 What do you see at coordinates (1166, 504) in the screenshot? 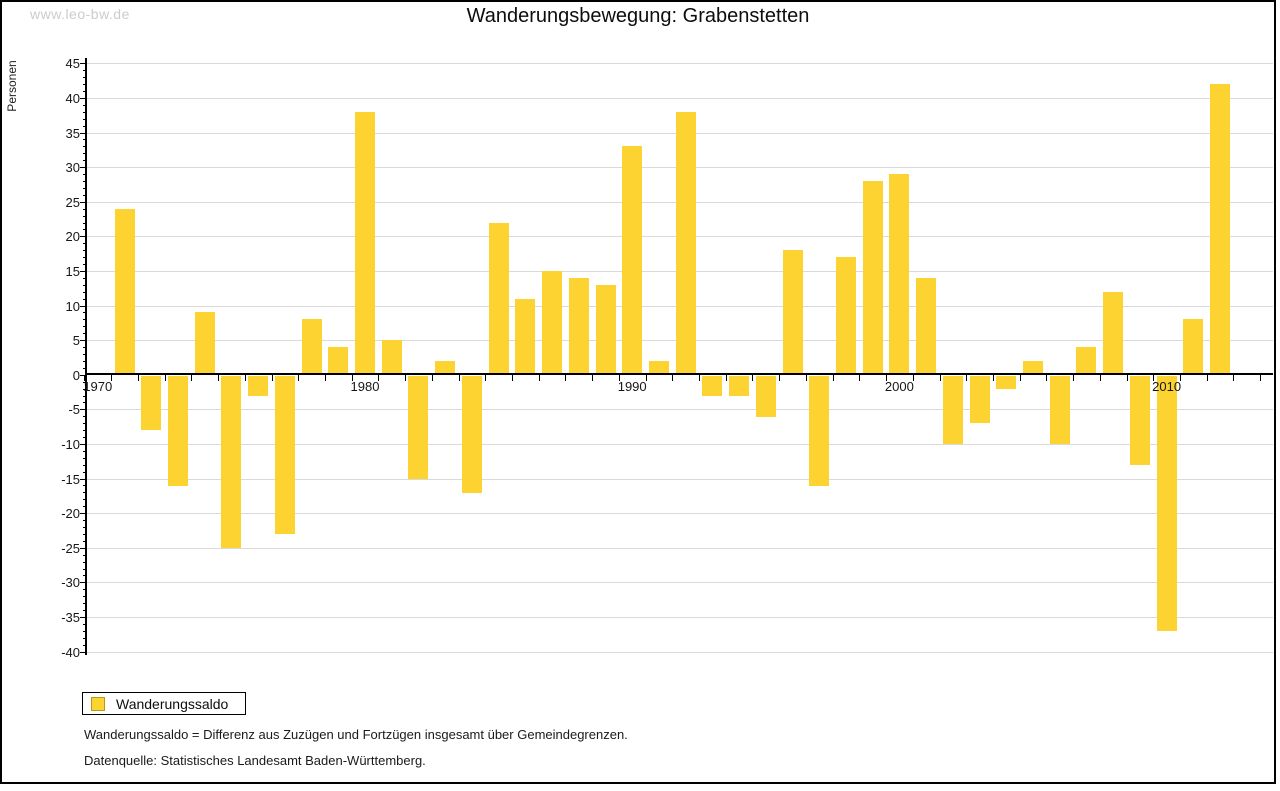
I see `bar-2010` at bounding box center [1166, 504].